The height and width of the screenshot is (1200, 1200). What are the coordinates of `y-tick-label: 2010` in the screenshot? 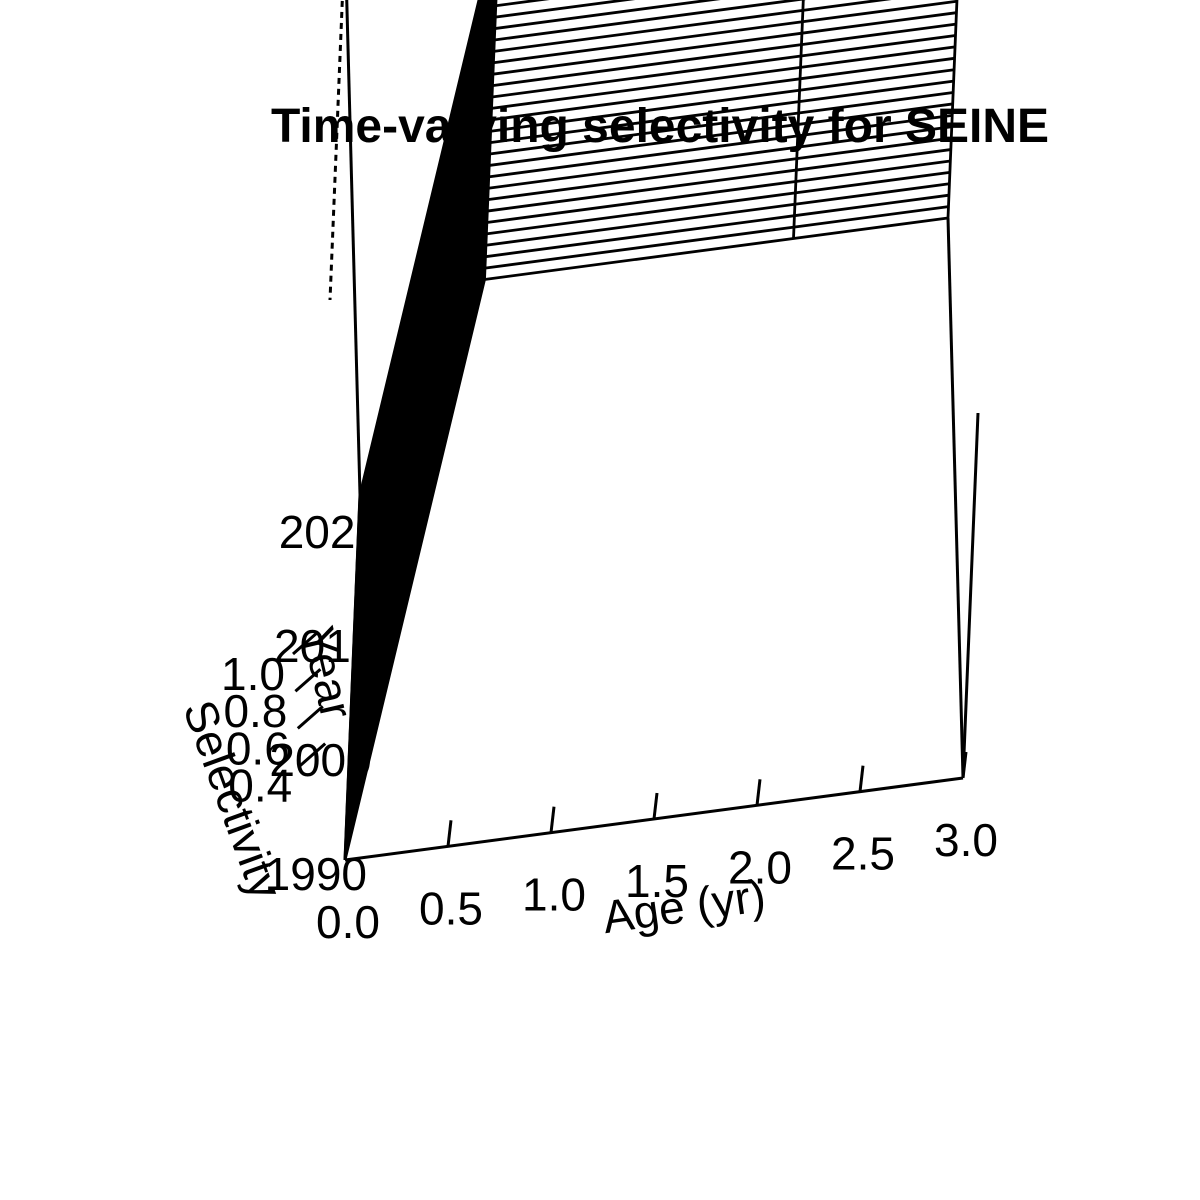 It's located at (325, 646).